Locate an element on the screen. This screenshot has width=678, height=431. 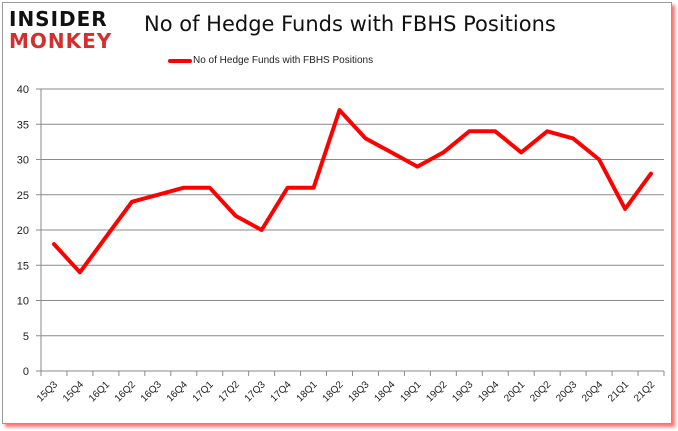
y-tick-label: 30 is located at coordinates (23, 161).